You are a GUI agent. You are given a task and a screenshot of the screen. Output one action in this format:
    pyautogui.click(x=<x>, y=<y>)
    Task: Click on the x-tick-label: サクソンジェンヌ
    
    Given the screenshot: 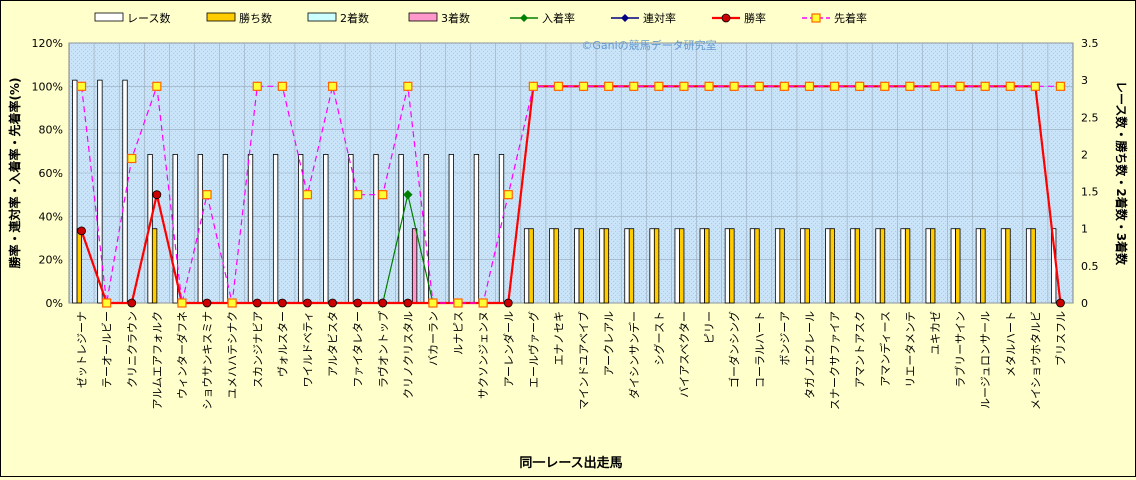 What is the action you would take?
    pyautogui.click(x=483, y=355)
    